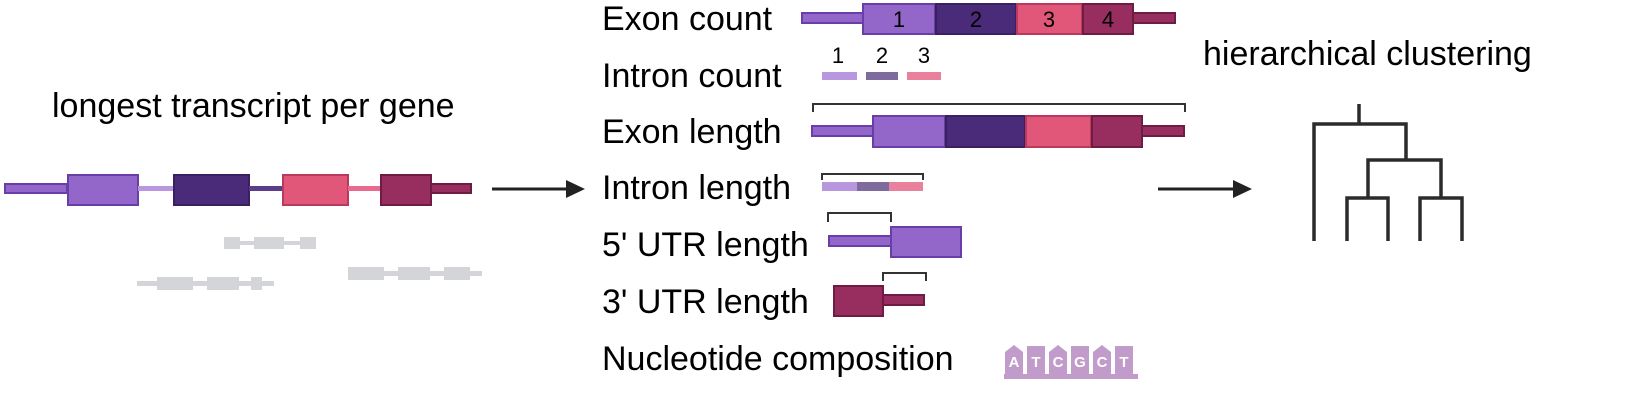  Describe the element at coordinates (696, 188) in the screenshot. I see `label-intron-length: Intron length` at that location.